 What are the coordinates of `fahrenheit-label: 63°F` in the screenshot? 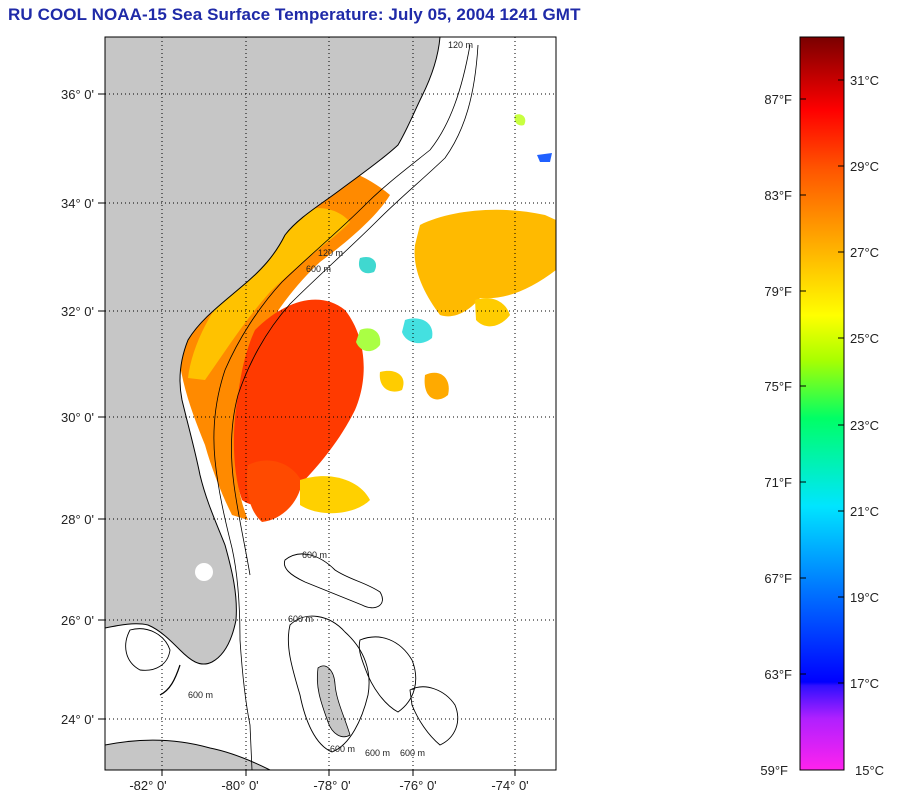 It's located at (778, 674).